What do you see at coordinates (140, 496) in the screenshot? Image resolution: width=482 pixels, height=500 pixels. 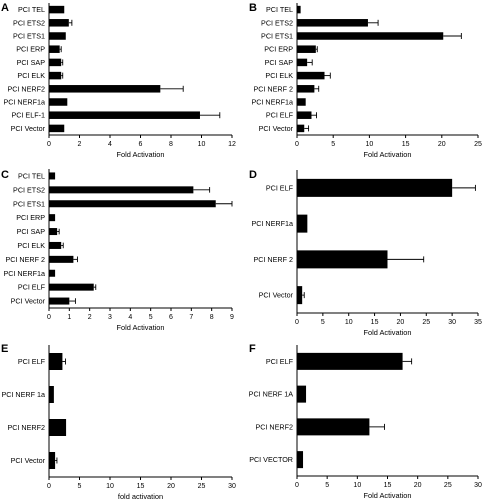 I see `x-axis-label: fold activation` at bounding box center [140, 496].